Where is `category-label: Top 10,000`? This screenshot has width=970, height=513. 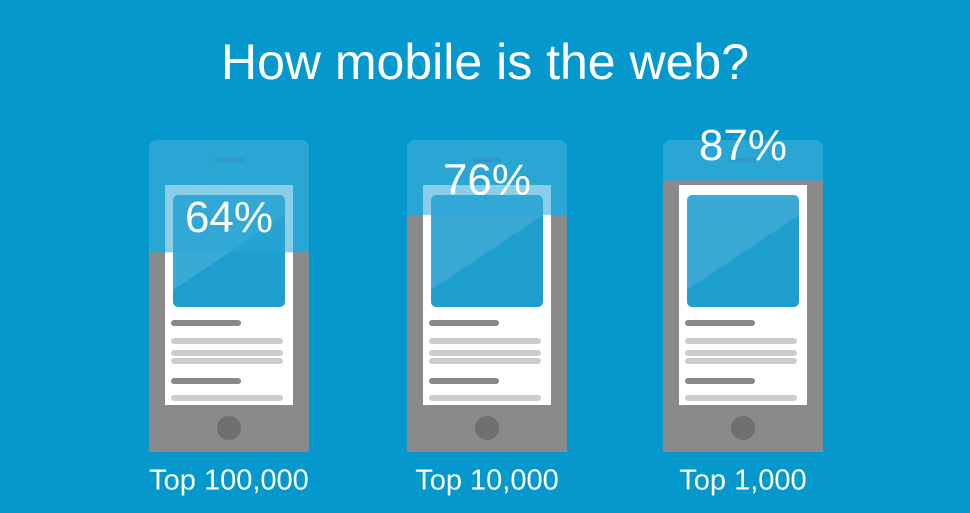
category-label: Top 10,000 is located at coordinates (487, 481).